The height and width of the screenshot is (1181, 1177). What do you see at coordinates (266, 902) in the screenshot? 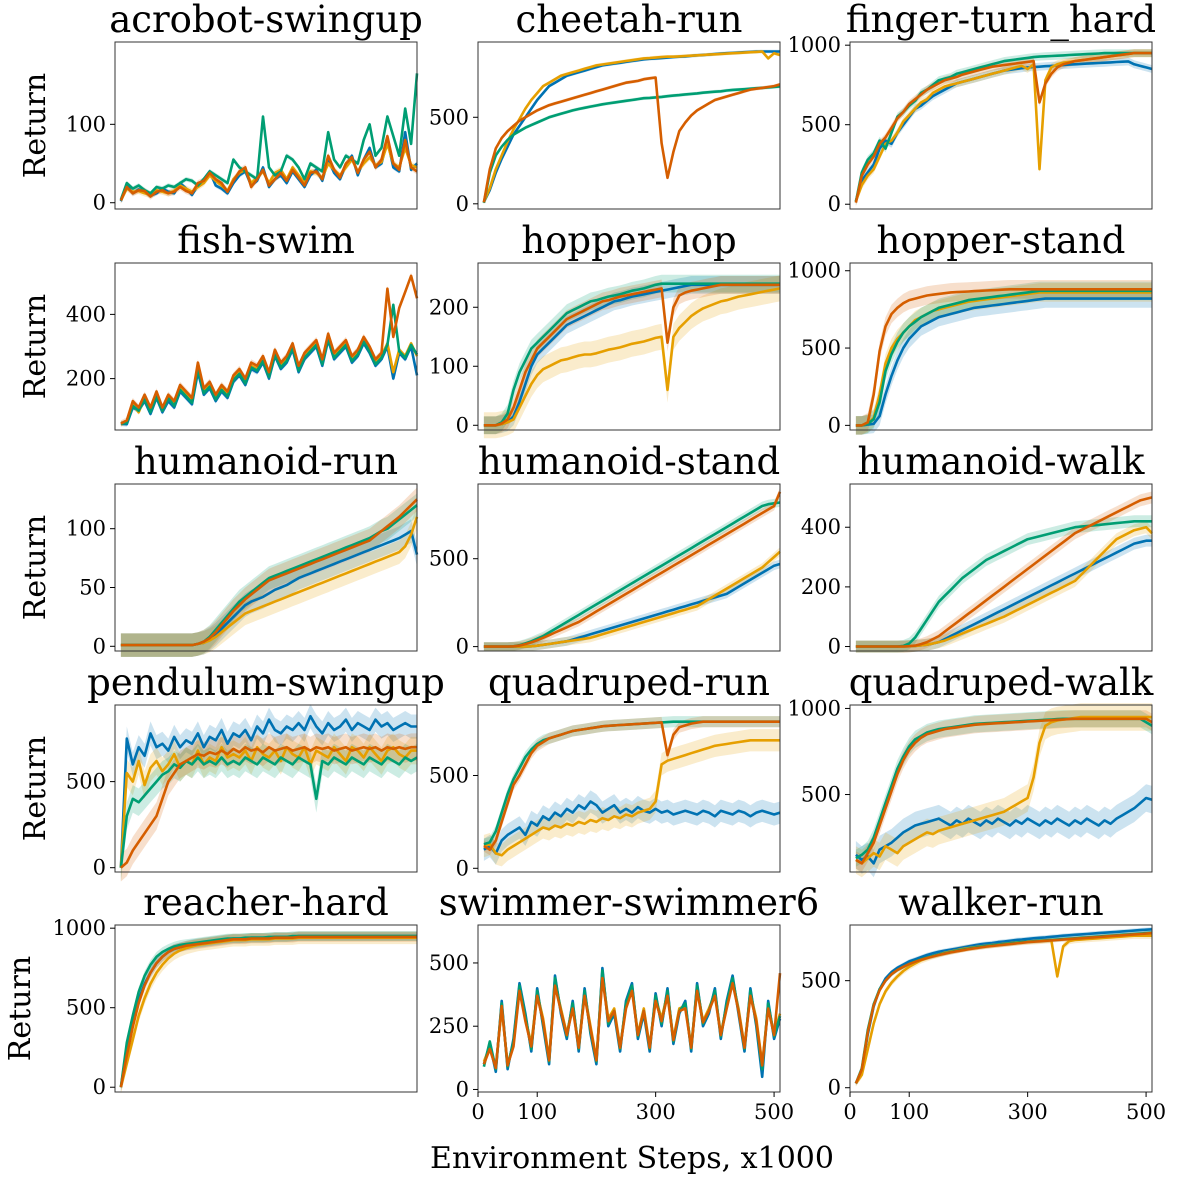
I see `panel-title: reacher-hard` at bounding box center [266, 902].